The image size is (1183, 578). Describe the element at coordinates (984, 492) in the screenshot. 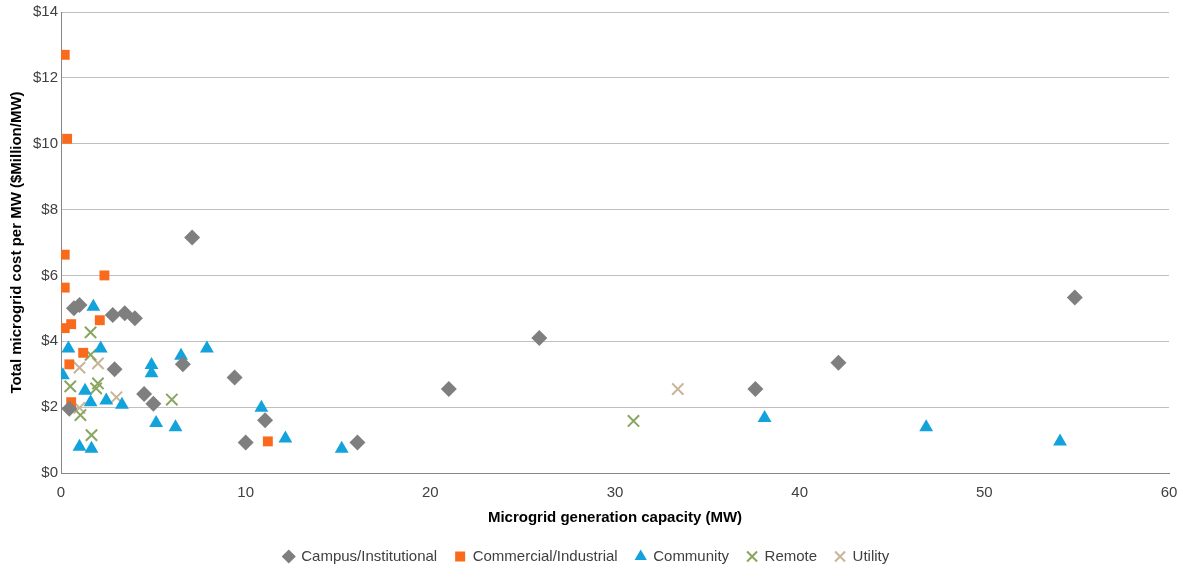

I see `x-tick-label: 50` at that location.